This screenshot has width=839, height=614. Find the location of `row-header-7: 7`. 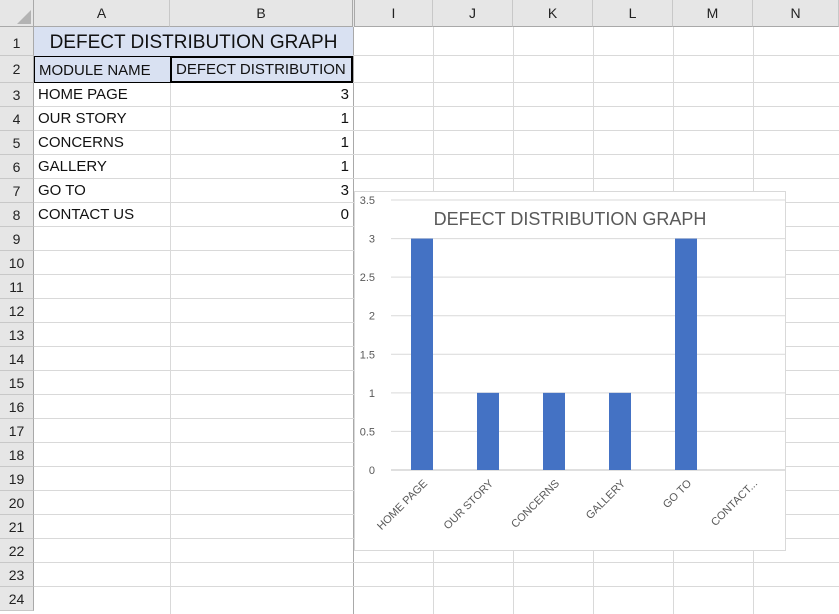

row-header-7: 7 is located at coordinates (17, 191).